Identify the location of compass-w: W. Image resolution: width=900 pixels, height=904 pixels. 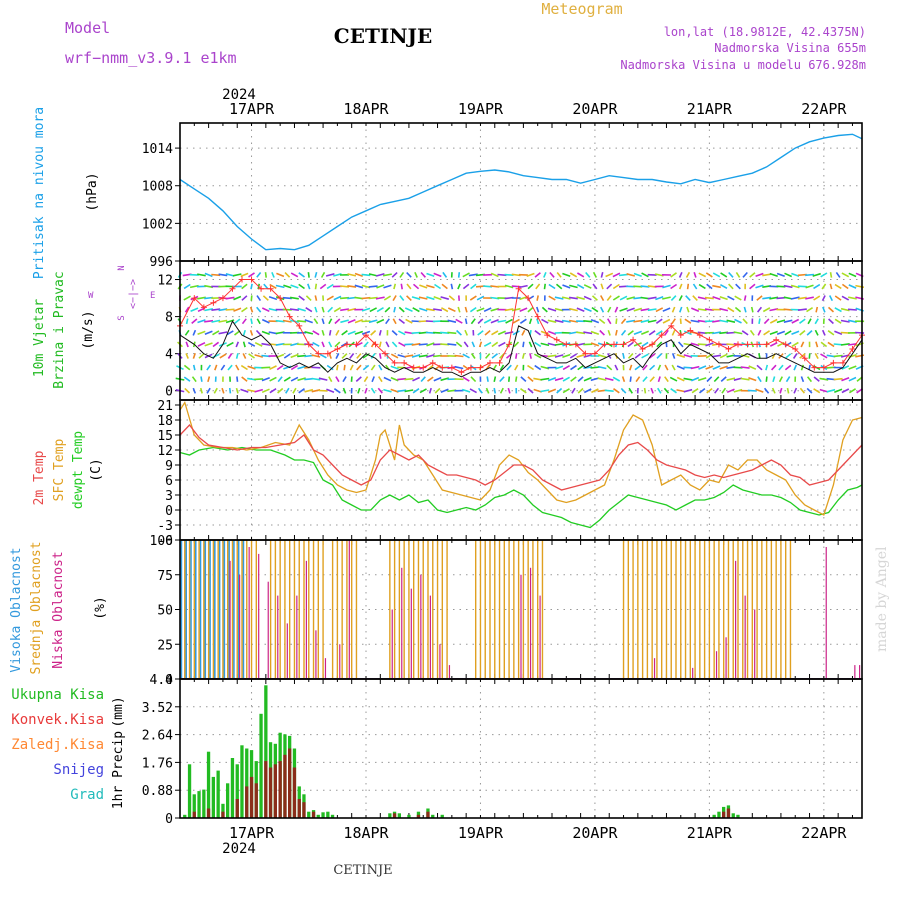
(91, 296).